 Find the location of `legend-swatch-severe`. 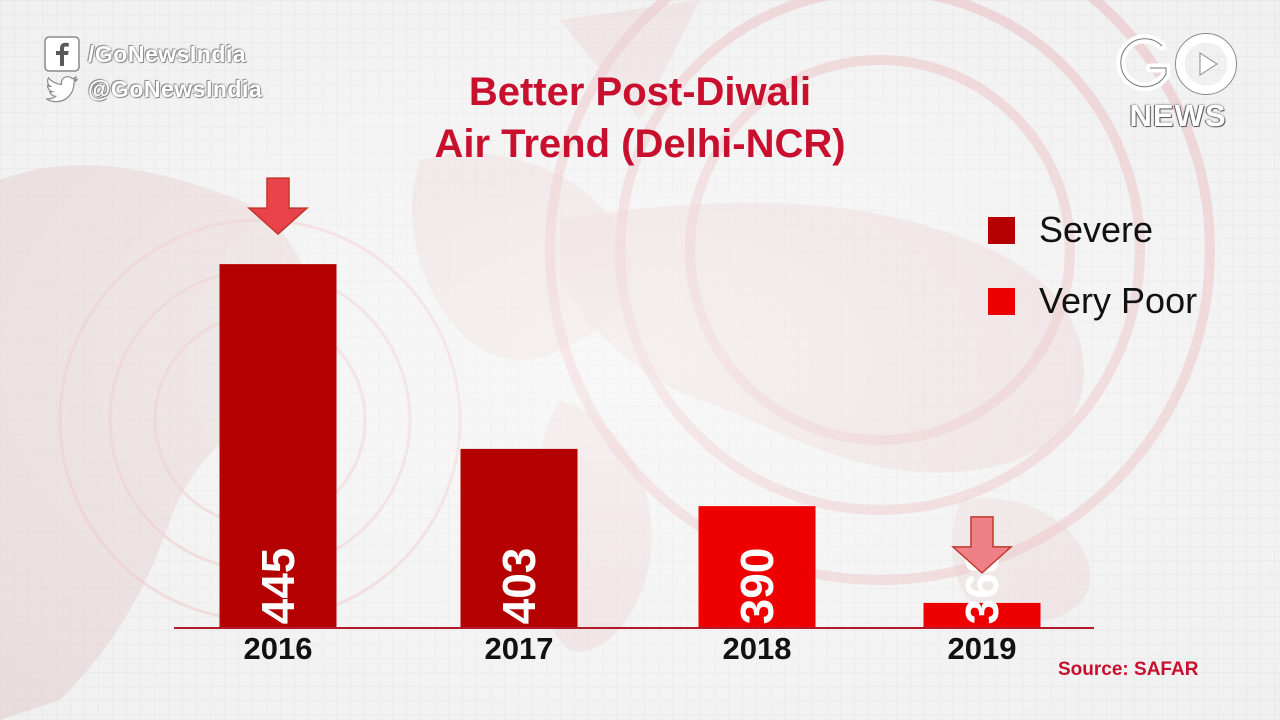

legend-swatch-severe is located at coordinates (1001, 230).